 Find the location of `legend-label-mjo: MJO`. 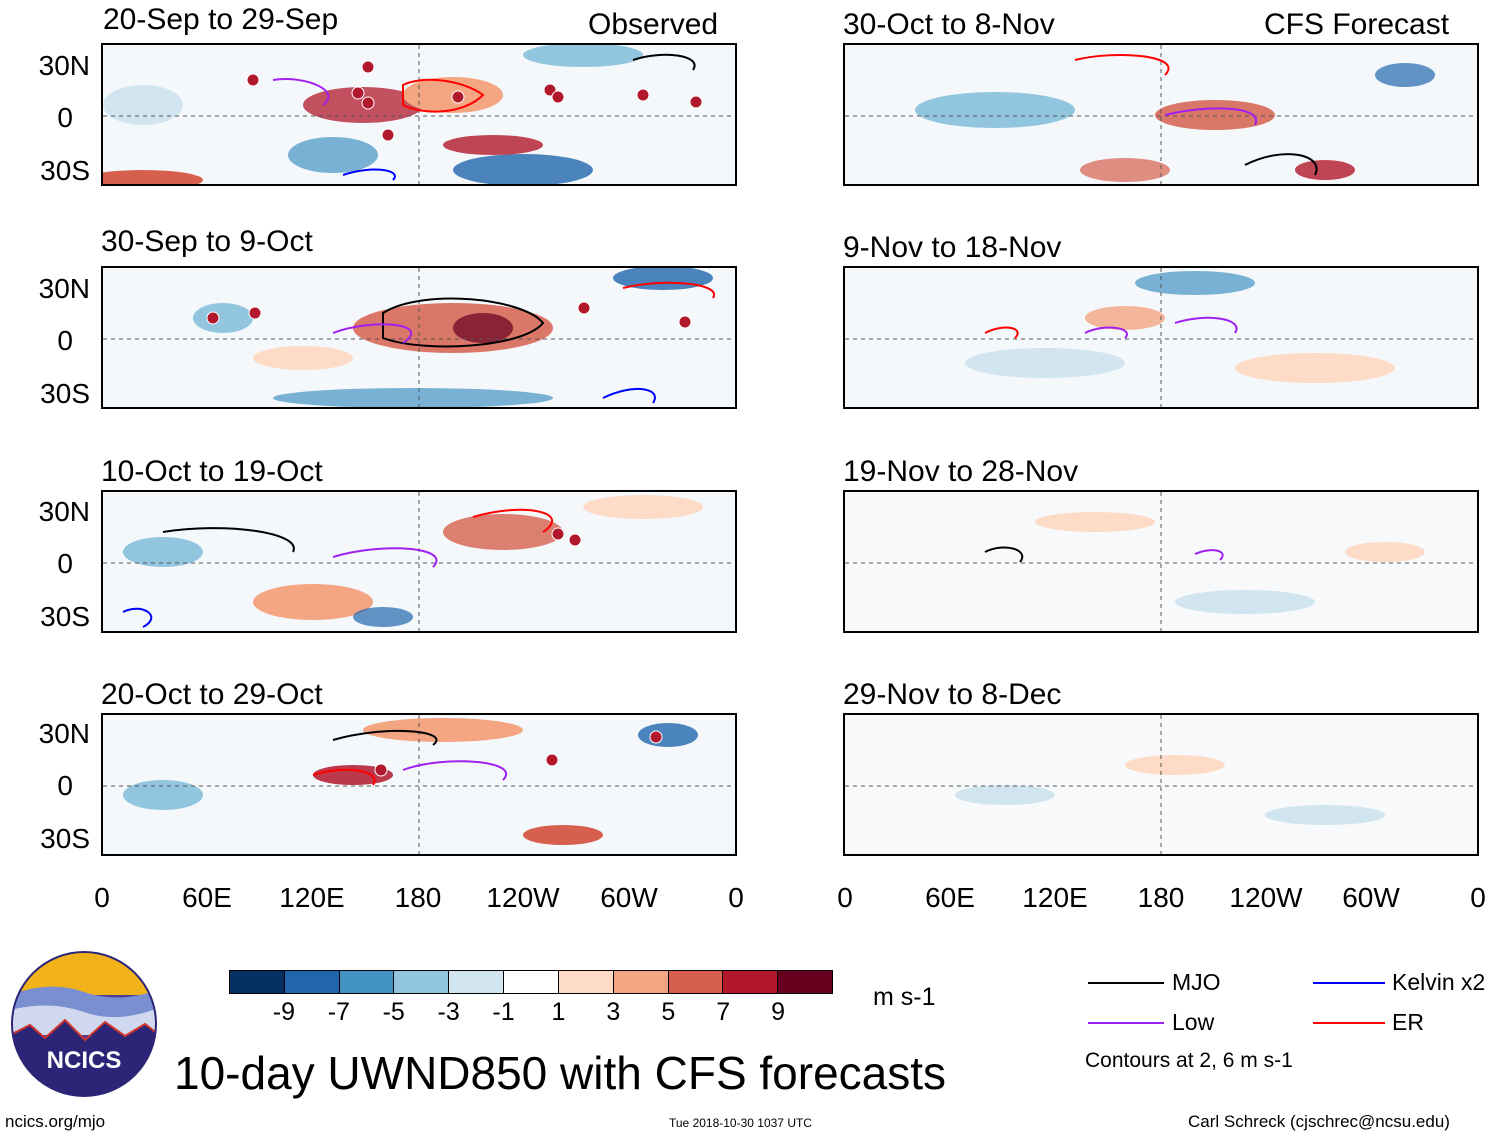

legend-label-mjo: MJO is located at coordinates (1196, 982).